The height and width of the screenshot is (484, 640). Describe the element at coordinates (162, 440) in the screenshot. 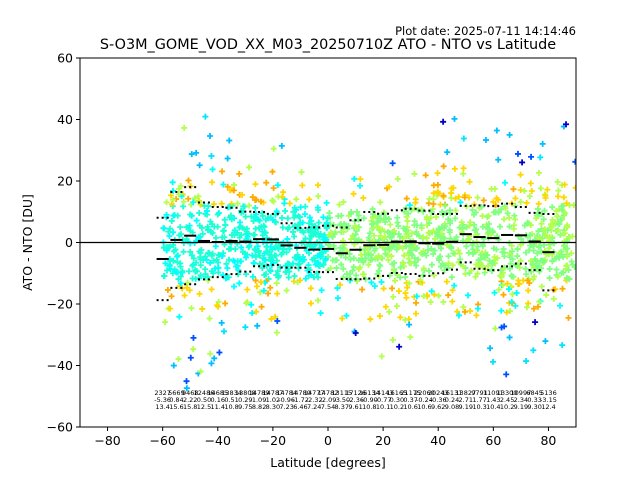

I see `x-tick-label: −60` at that location.